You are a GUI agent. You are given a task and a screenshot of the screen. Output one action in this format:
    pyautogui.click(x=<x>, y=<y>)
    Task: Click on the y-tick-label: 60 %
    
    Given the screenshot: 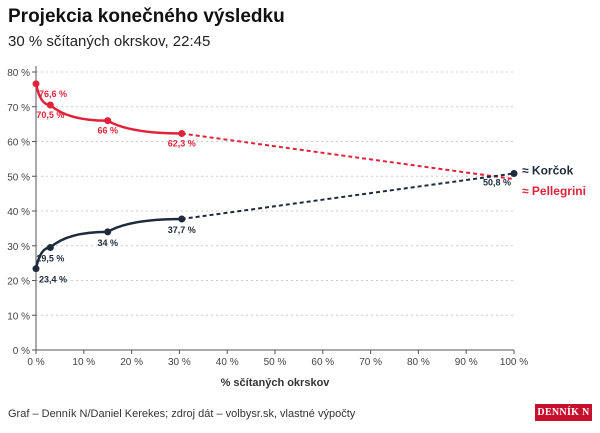 What is the action you would take?
    pyautogui.click(x=18, y=143)
    